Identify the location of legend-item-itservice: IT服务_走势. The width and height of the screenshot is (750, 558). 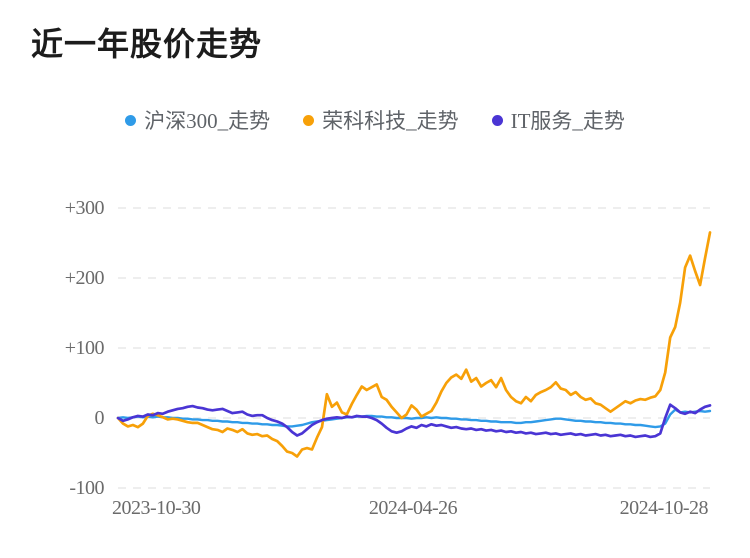
(558, 120).